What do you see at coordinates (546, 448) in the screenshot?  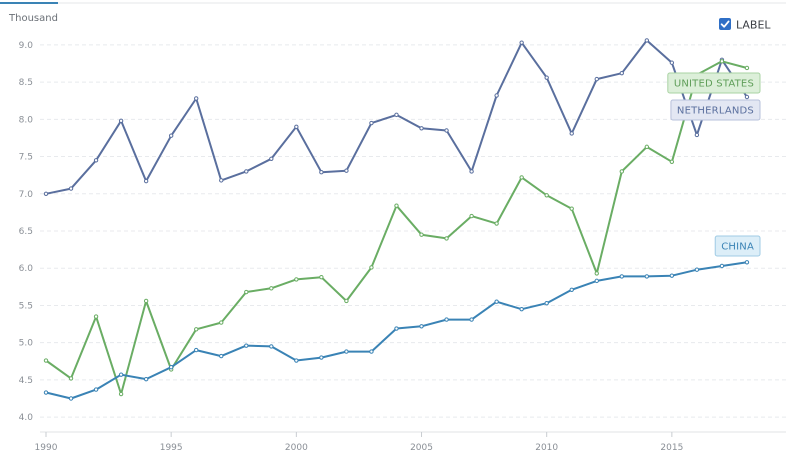 I see `x-tick-label: 2010` at bounding box center [546, 448].